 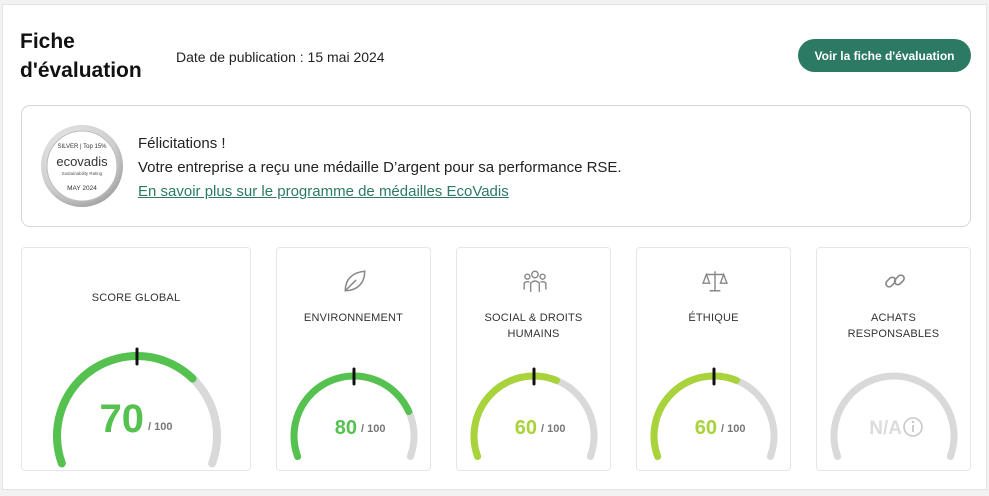 I want to click on info-icon, so click(x=913, y=427).